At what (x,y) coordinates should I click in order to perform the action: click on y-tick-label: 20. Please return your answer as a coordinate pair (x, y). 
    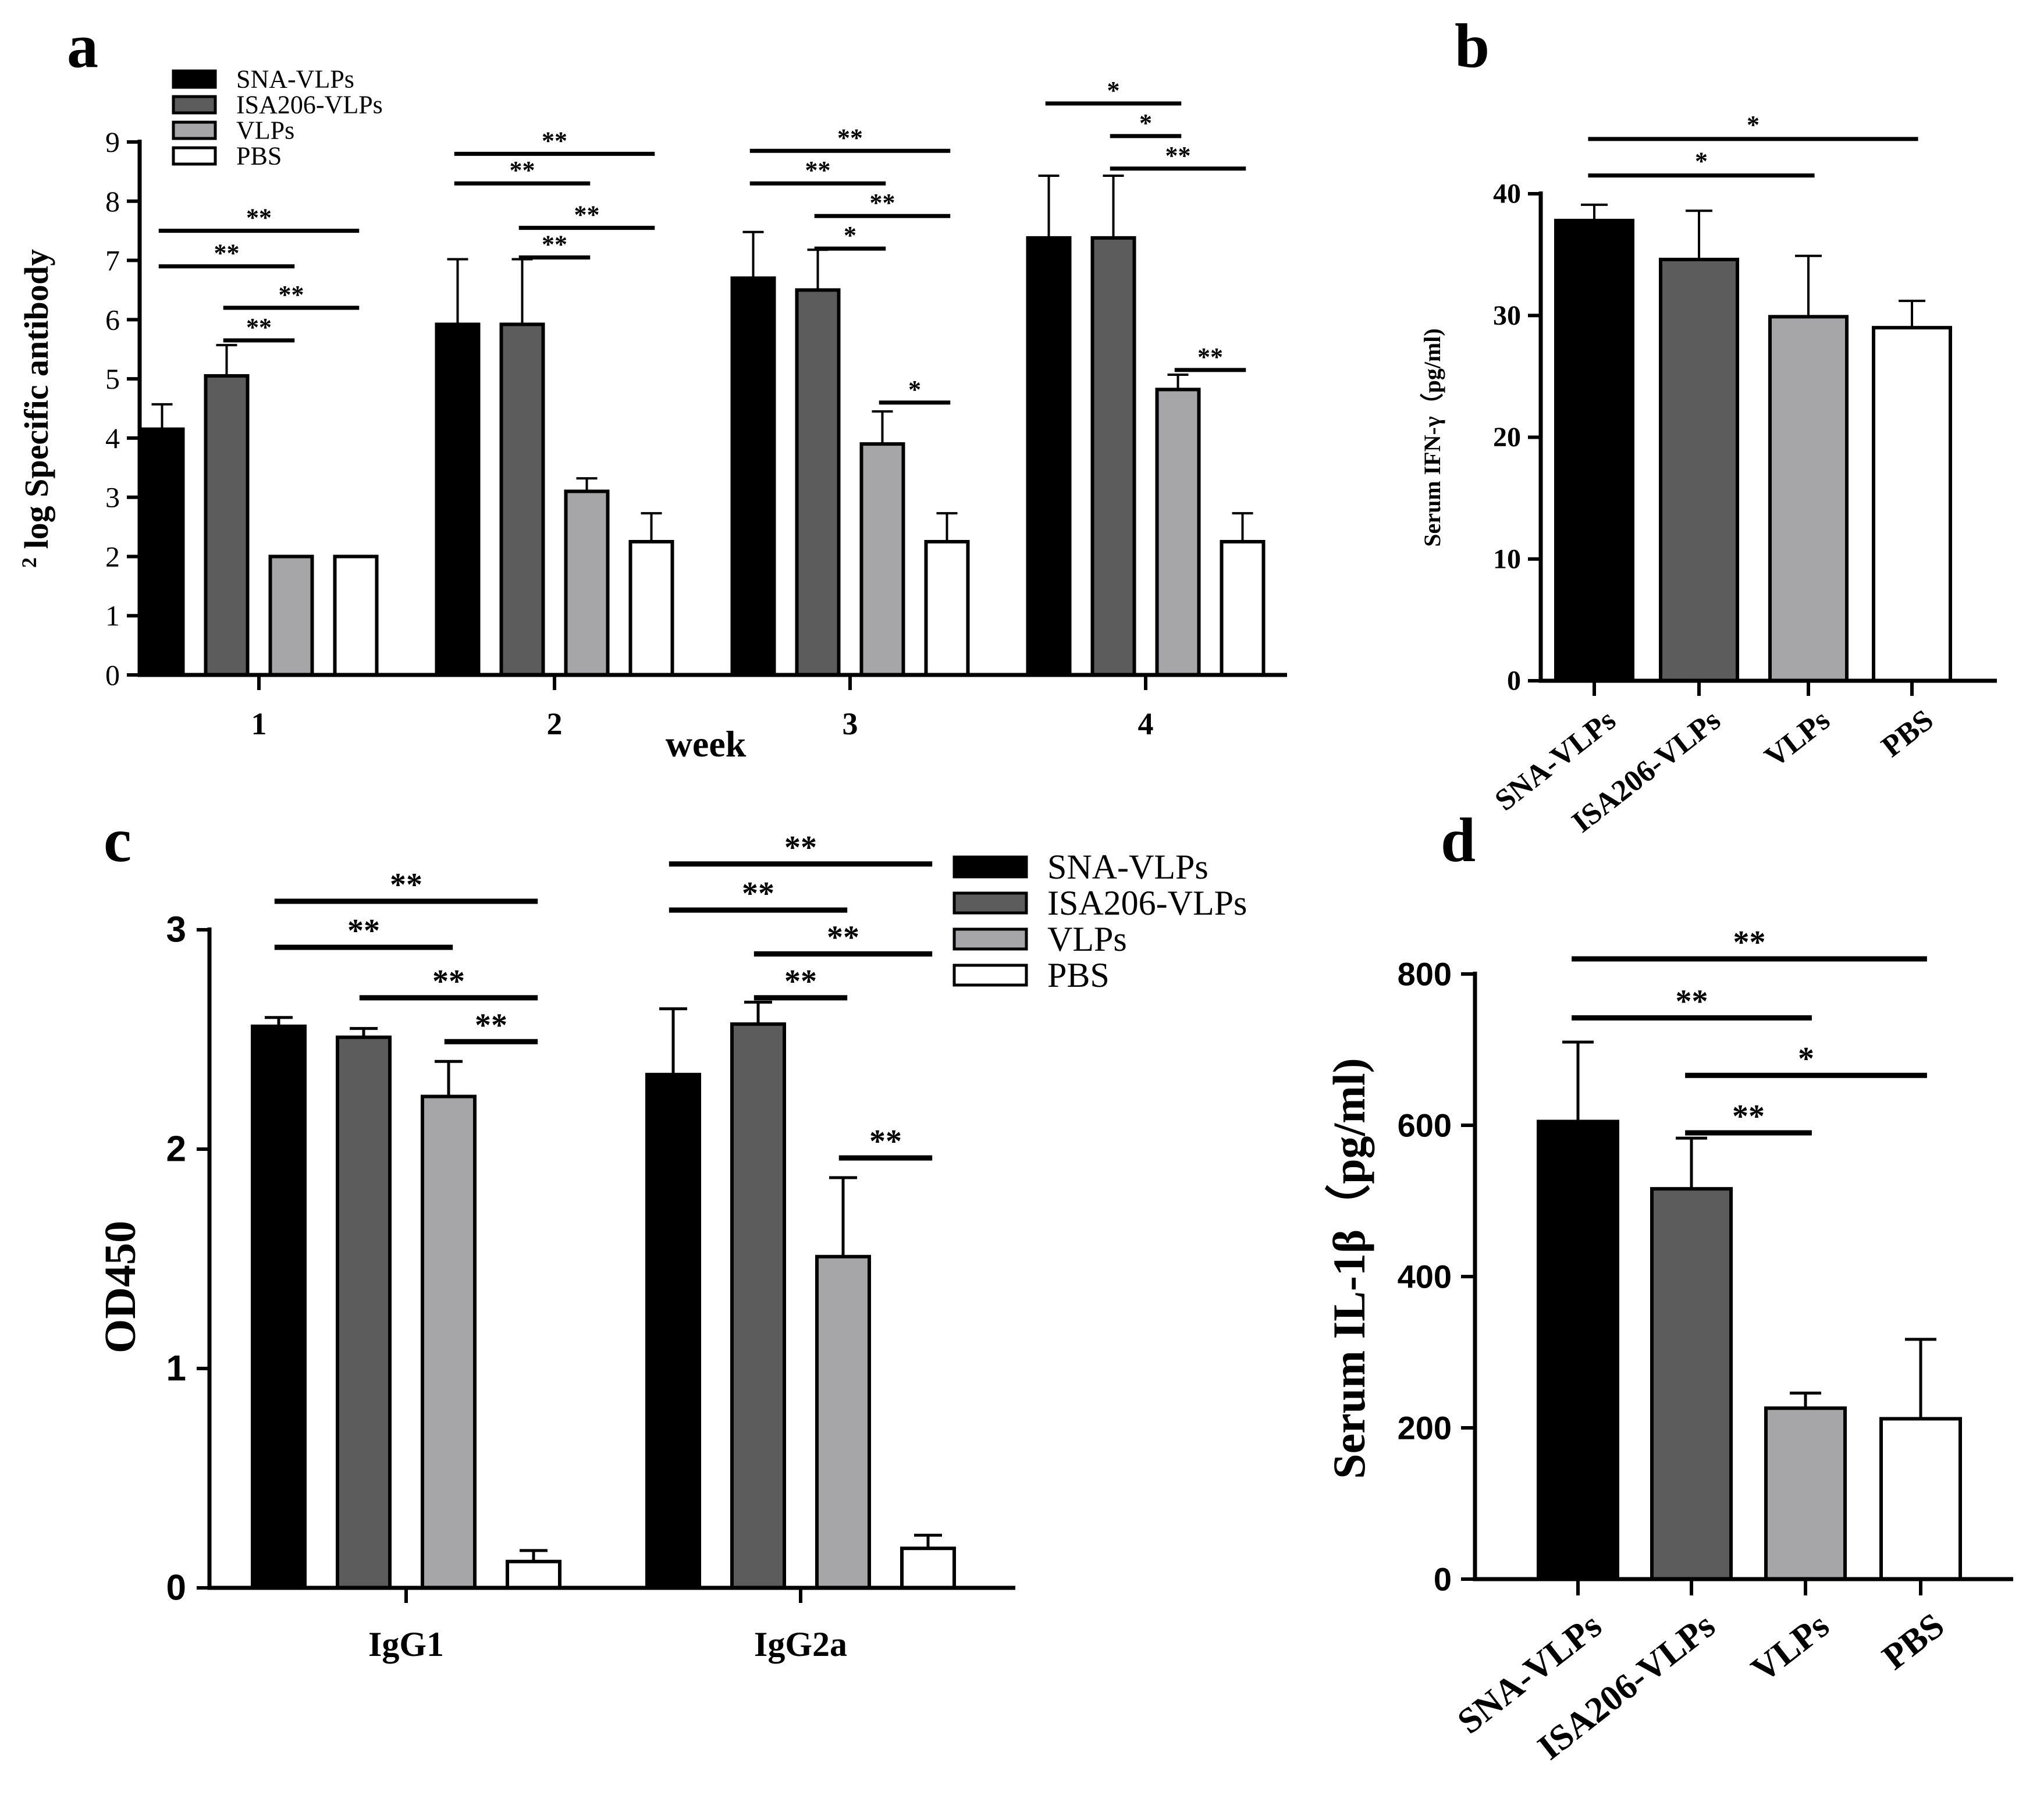
    Looking at the image, I should click on (1507, 437).